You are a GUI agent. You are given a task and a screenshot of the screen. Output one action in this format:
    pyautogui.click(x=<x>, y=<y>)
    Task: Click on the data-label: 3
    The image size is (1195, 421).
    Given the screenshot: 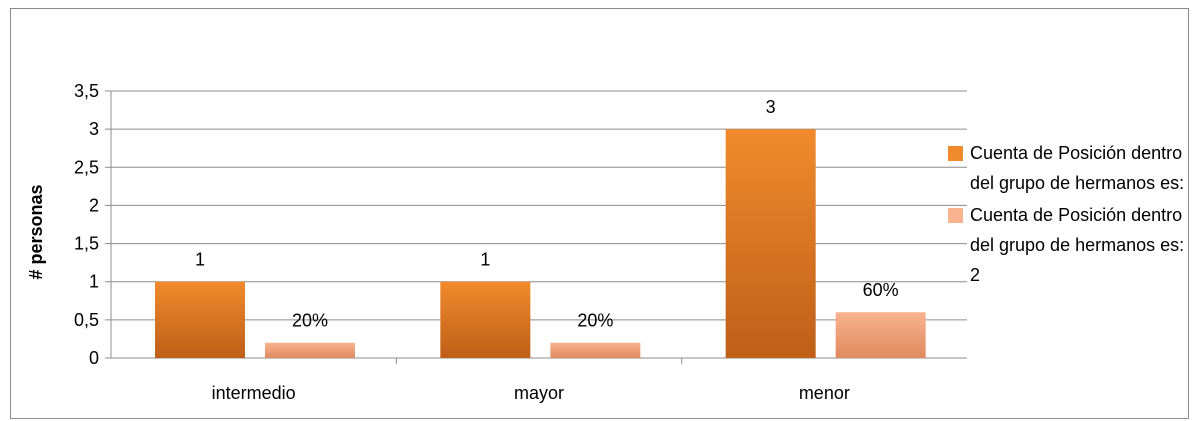 What is the action you would take?
    pyautogui.click(x=771, y=107)
    